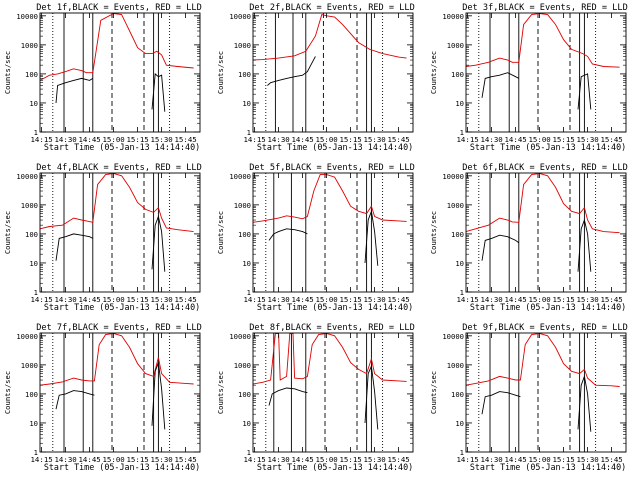 This screenshot has width=640, height=480. Describe the element at coordinates (119, 168) in the screenshot. I see `chart-title: Det 4f,BLACK = Events, RED = LLD` at that location.